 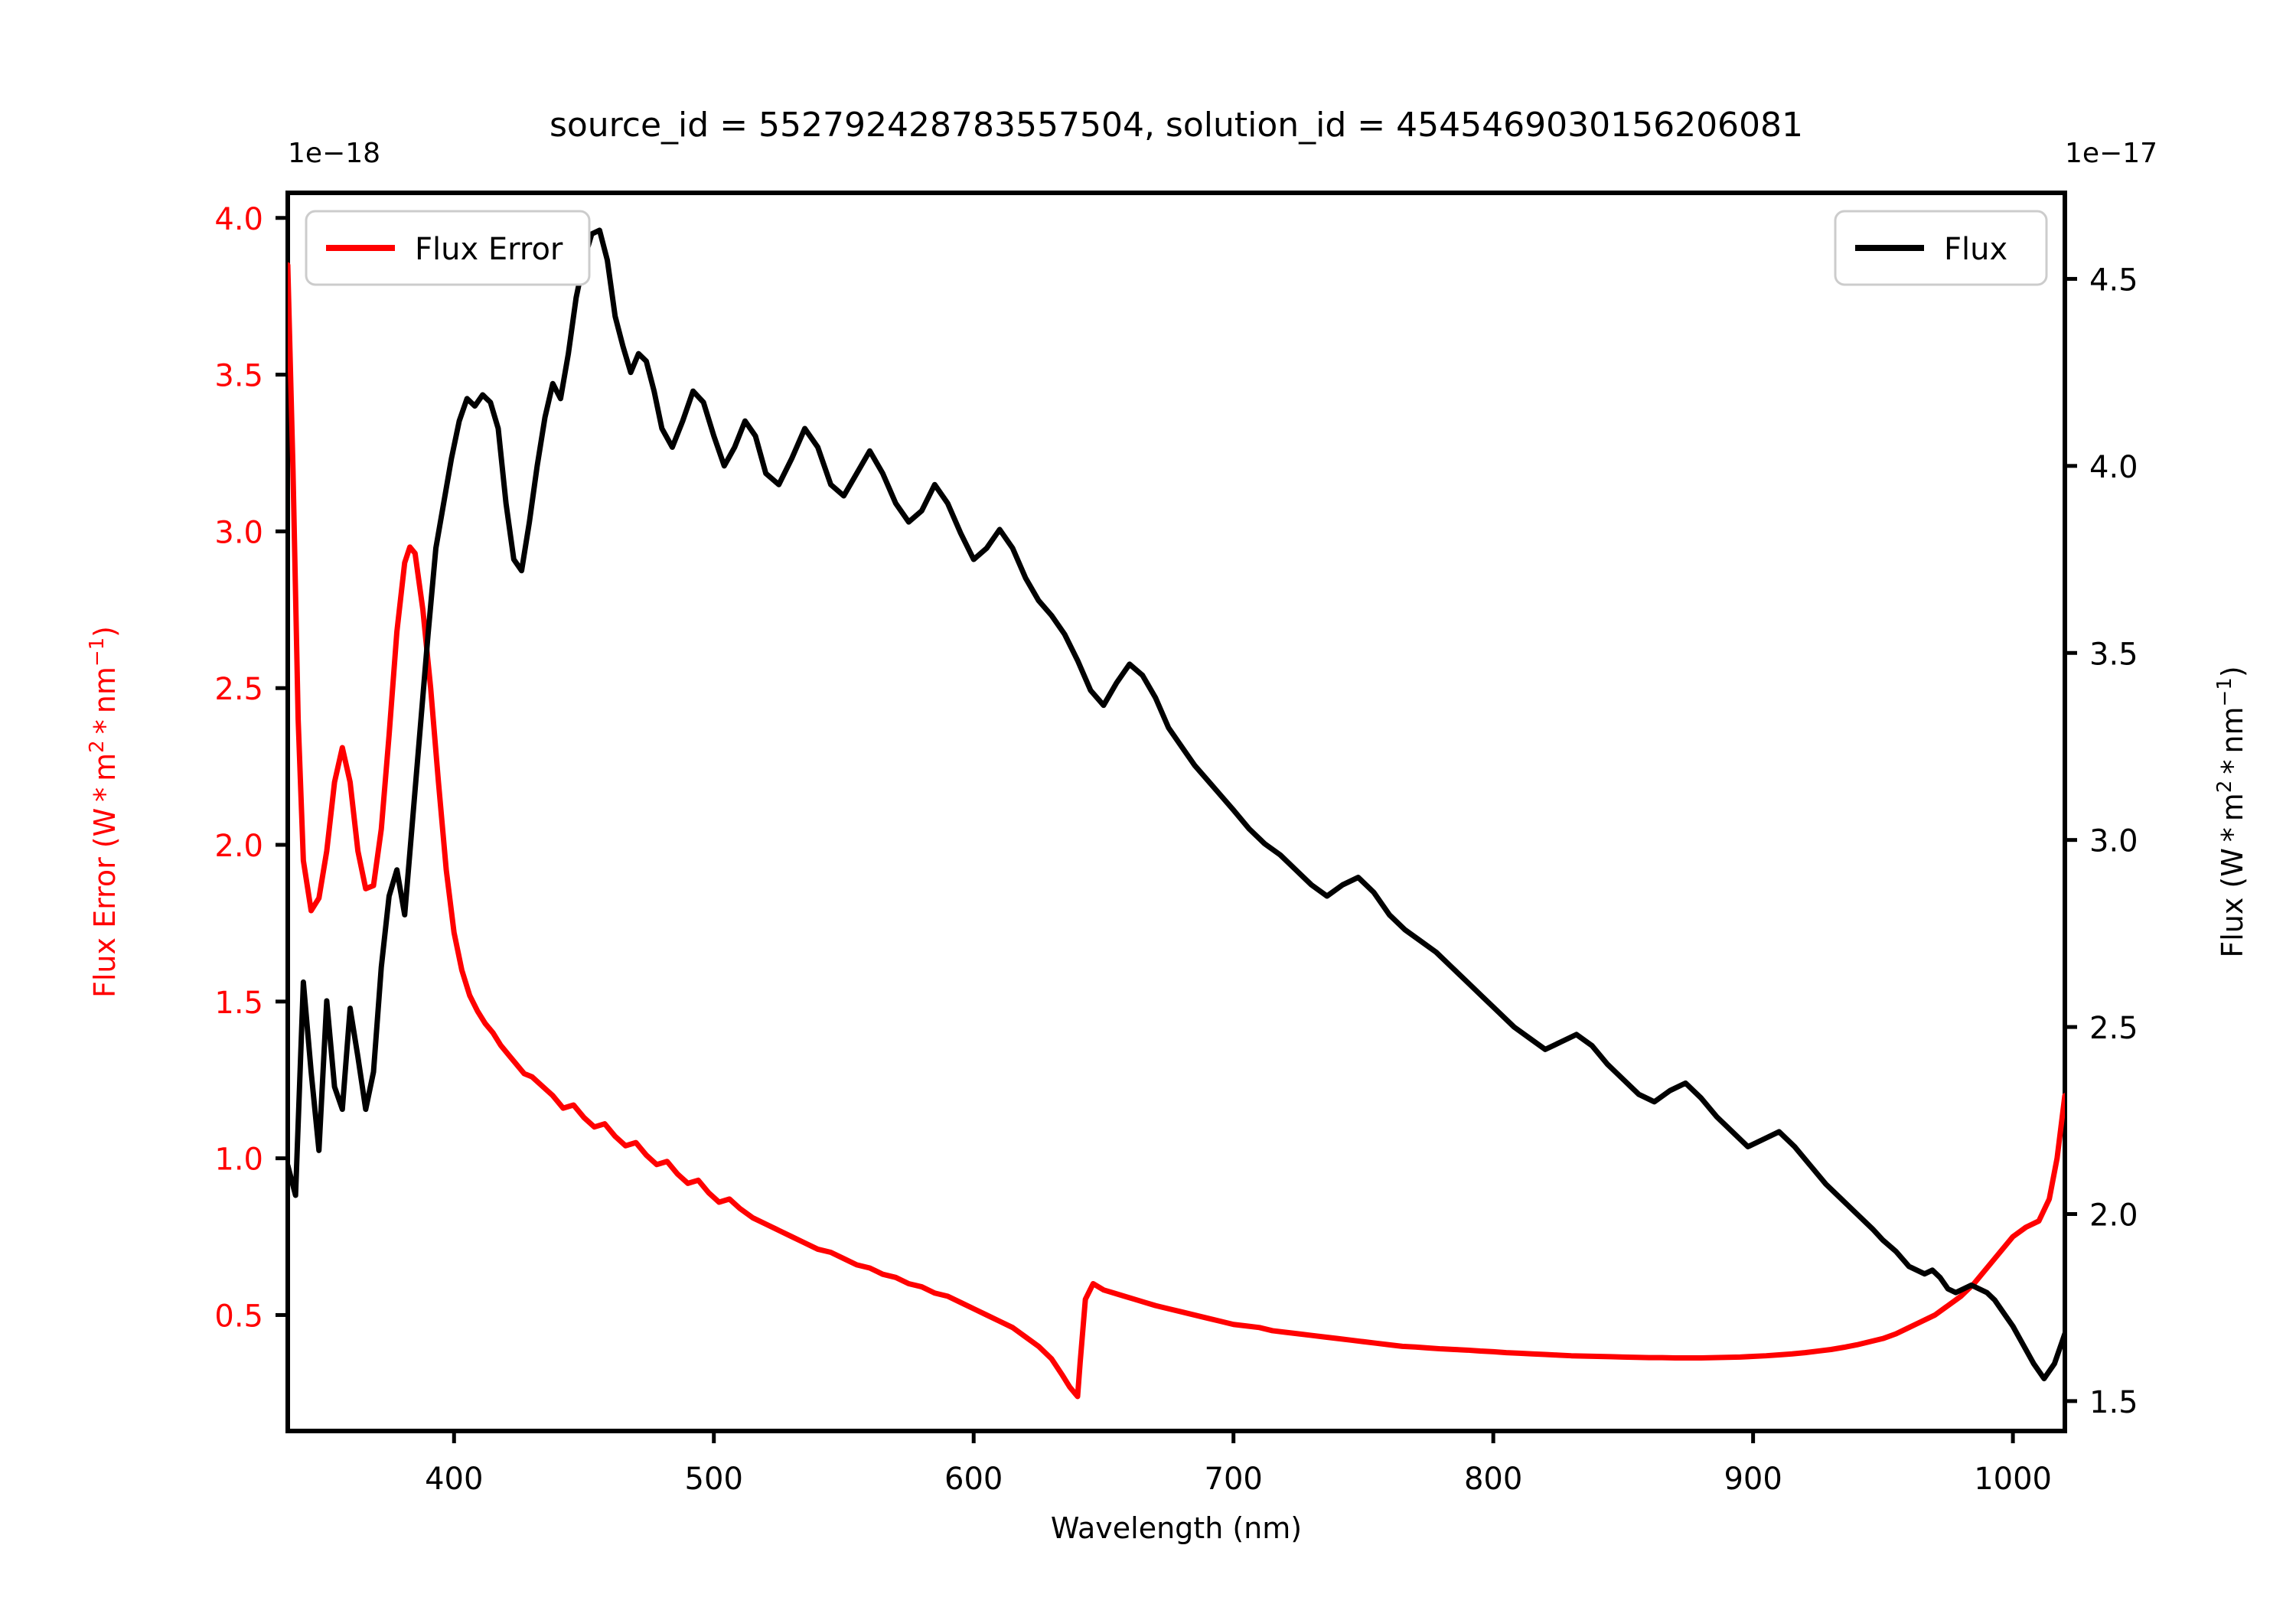 What do you see at coordinates (1176, 248) in the screenshot?
I see `legend-group: Flux Error Flux` at bounding box center [1176, 248].